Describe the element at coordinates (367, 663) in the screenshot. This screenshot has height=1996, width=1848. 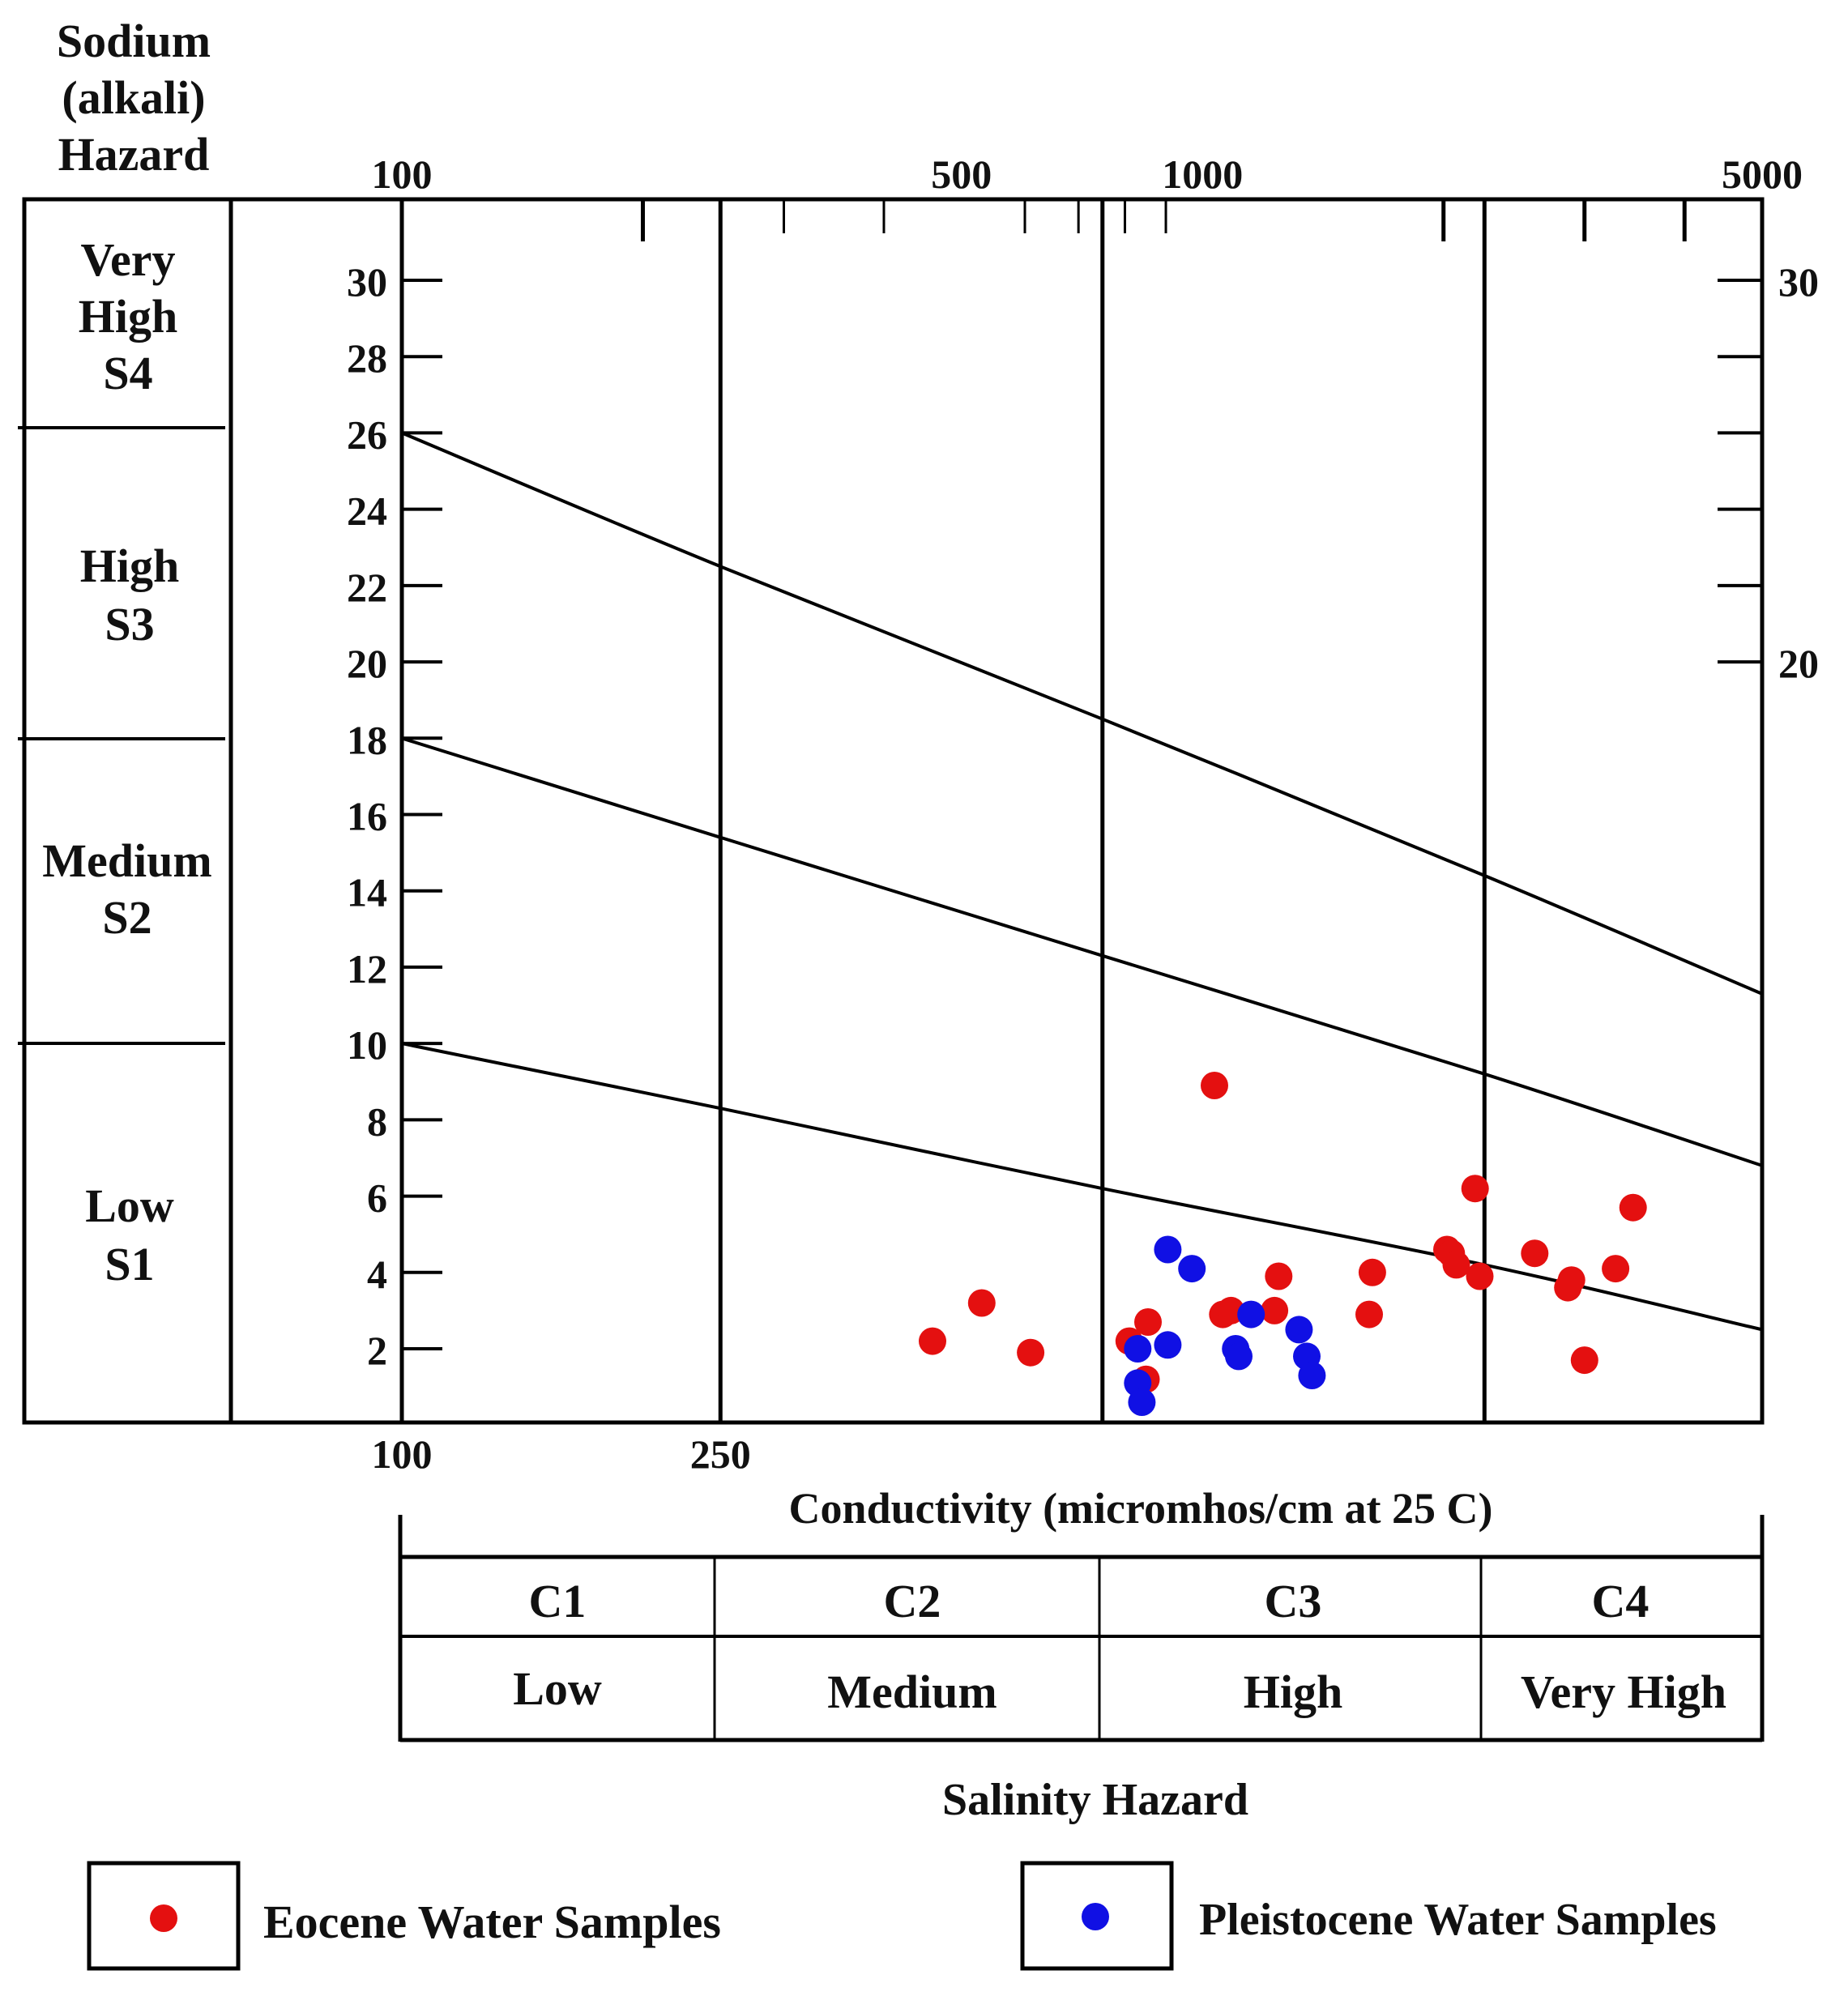
I see `y-tick-label-20: 20` at that location.